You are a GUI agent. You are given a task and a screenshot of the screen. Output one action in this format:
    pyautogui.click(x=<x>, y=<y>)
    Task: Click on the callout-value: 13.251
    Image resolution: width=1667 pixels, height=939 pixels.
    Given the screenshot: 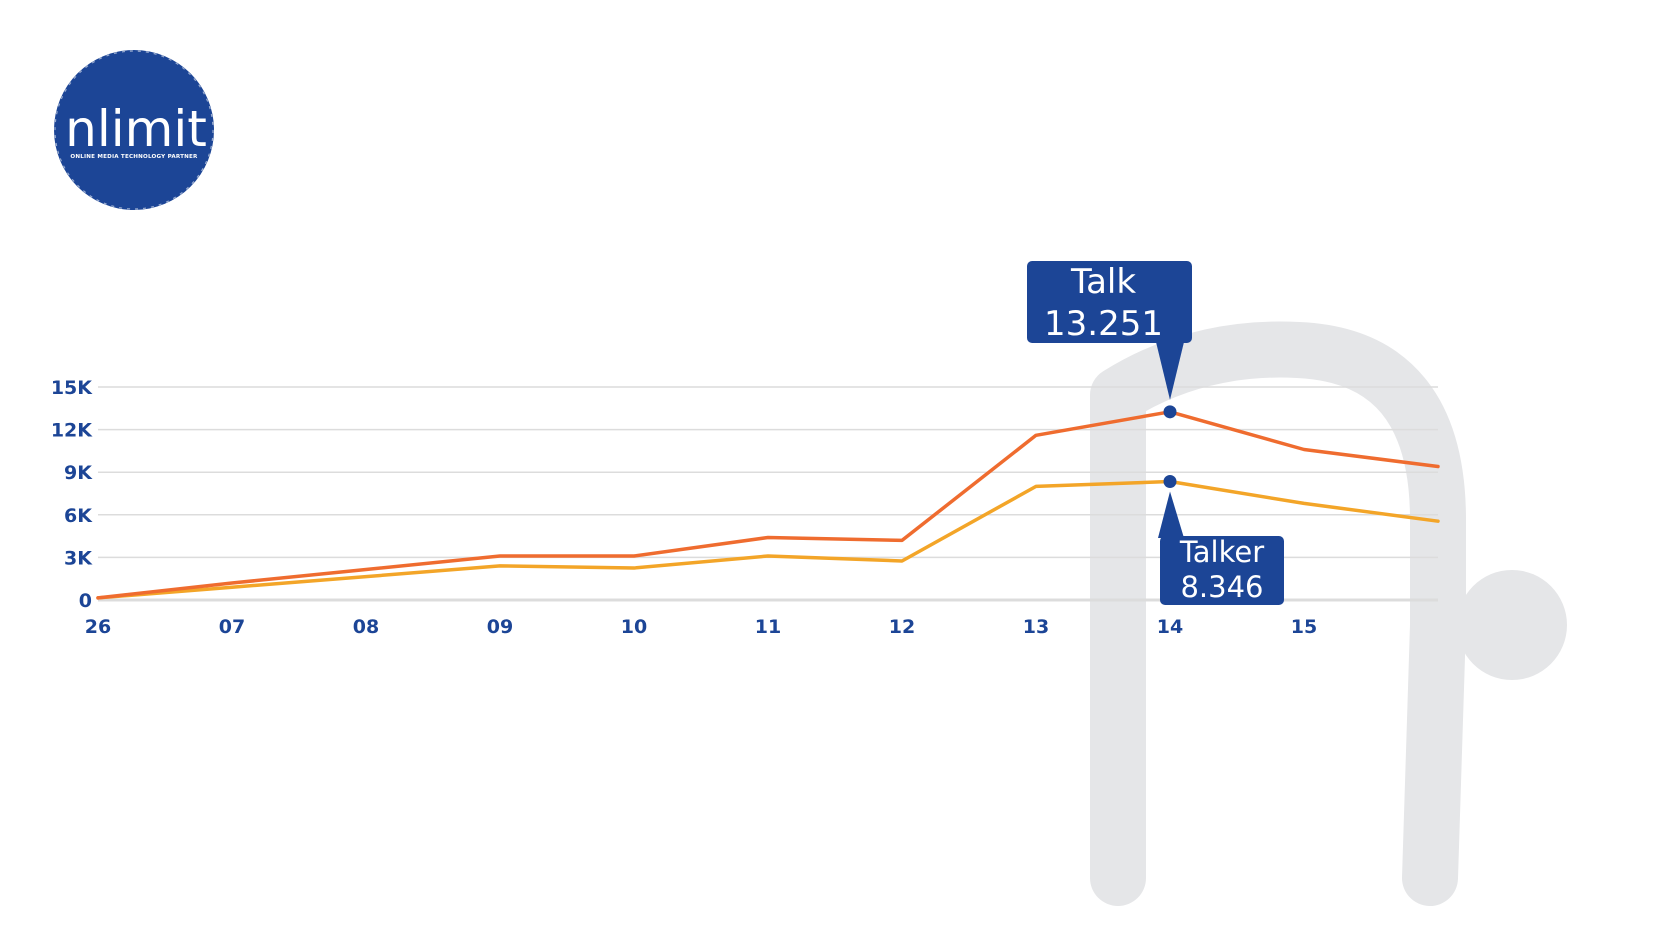 What is the action you would take?
    pyautogui.click(x=1103, y=324)
    